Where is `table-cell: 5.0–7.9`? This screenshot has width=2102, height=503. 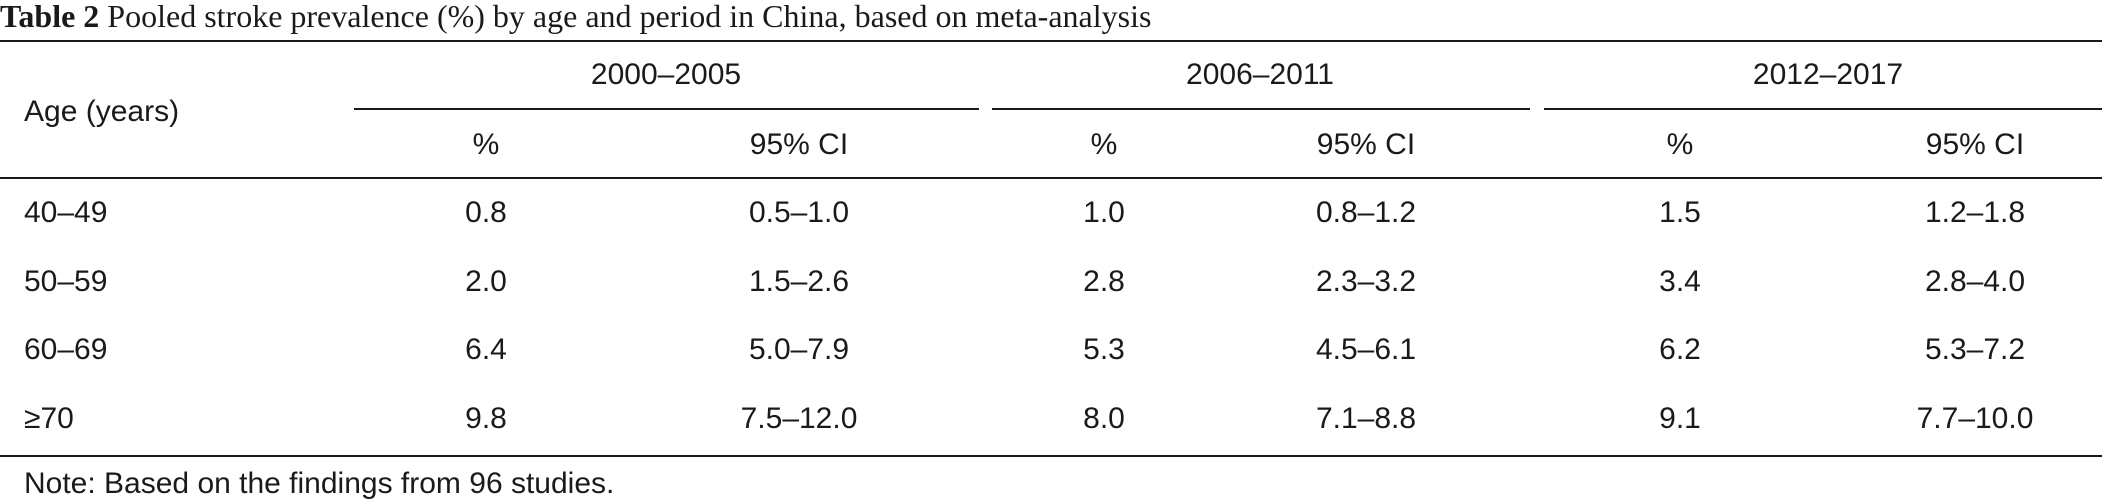 table-cell: 5.0–7.9 is located at coordinates (799, 349).